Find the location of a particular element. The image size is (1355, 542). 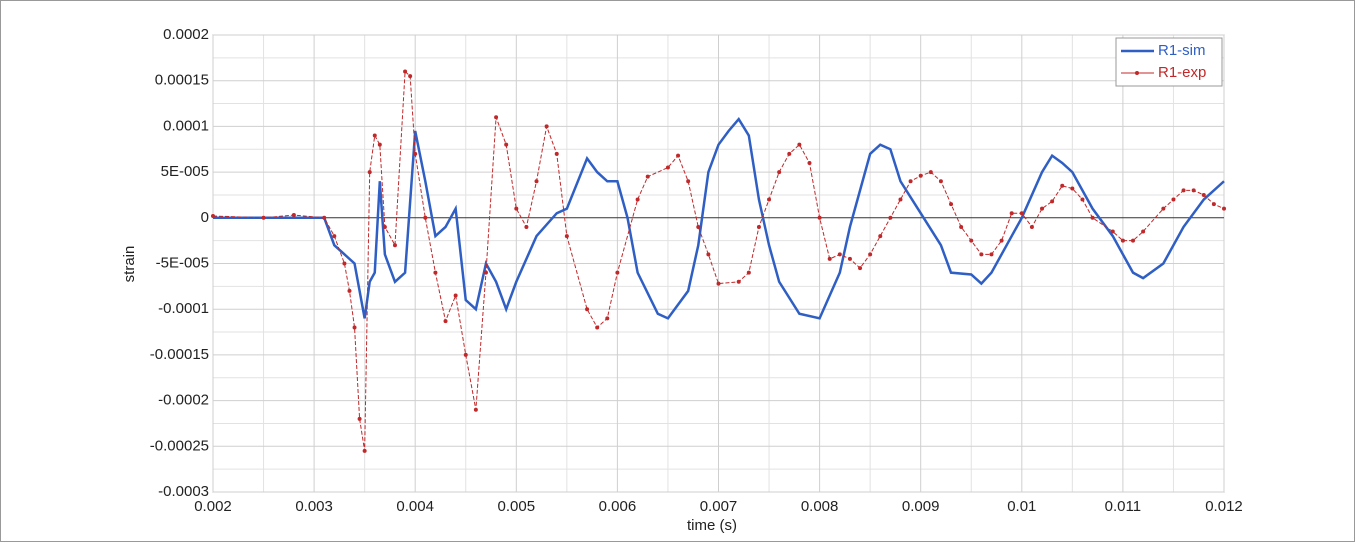

x-tick-label: 0.006 is located at coordinates (618, 506).